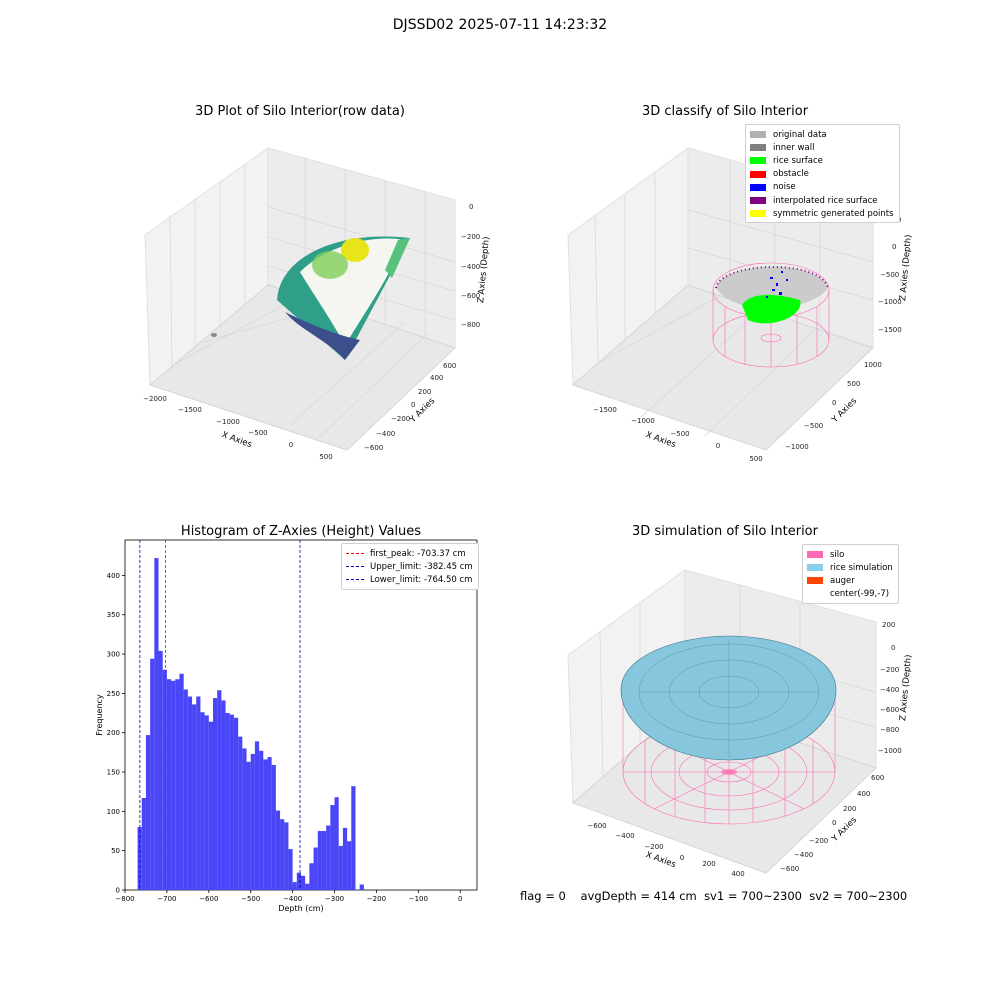 Image resolution: width=1000 pixels, height=1000 pixels. Describe the element at coordinates (791, 174) in the screenshot. I see `legend-label: obstacle` at that location.